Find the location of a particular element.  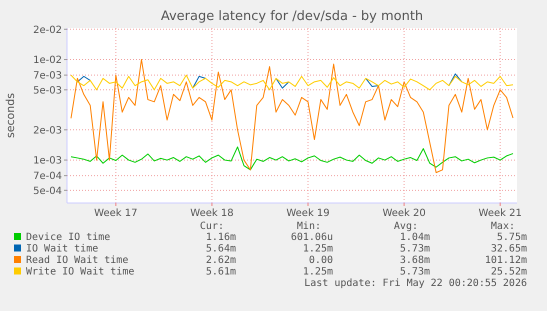

text: 5.61m is located at coordinates (221, 272).